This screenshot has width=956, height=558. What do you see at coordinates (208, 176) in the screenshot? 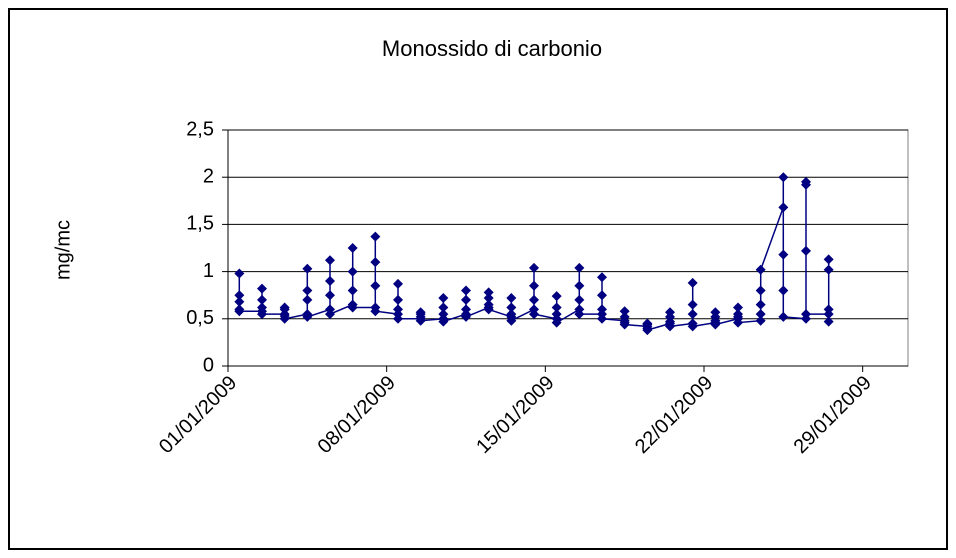
I see `y-tick-label: 2` at bounding box center [208, 176].